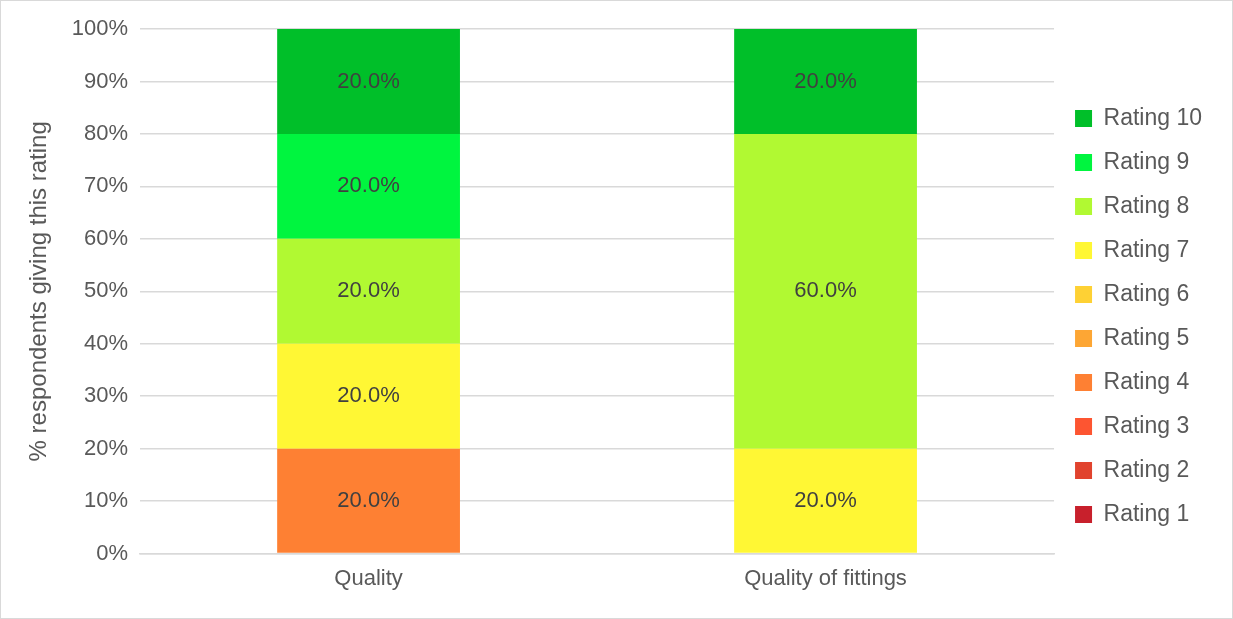 This screenshot has height=619, width=1233. What do you see at coordinates (106, 500) in the screenshot?
I see `y-tick-label: 10%` at bounding box center [106, 500].